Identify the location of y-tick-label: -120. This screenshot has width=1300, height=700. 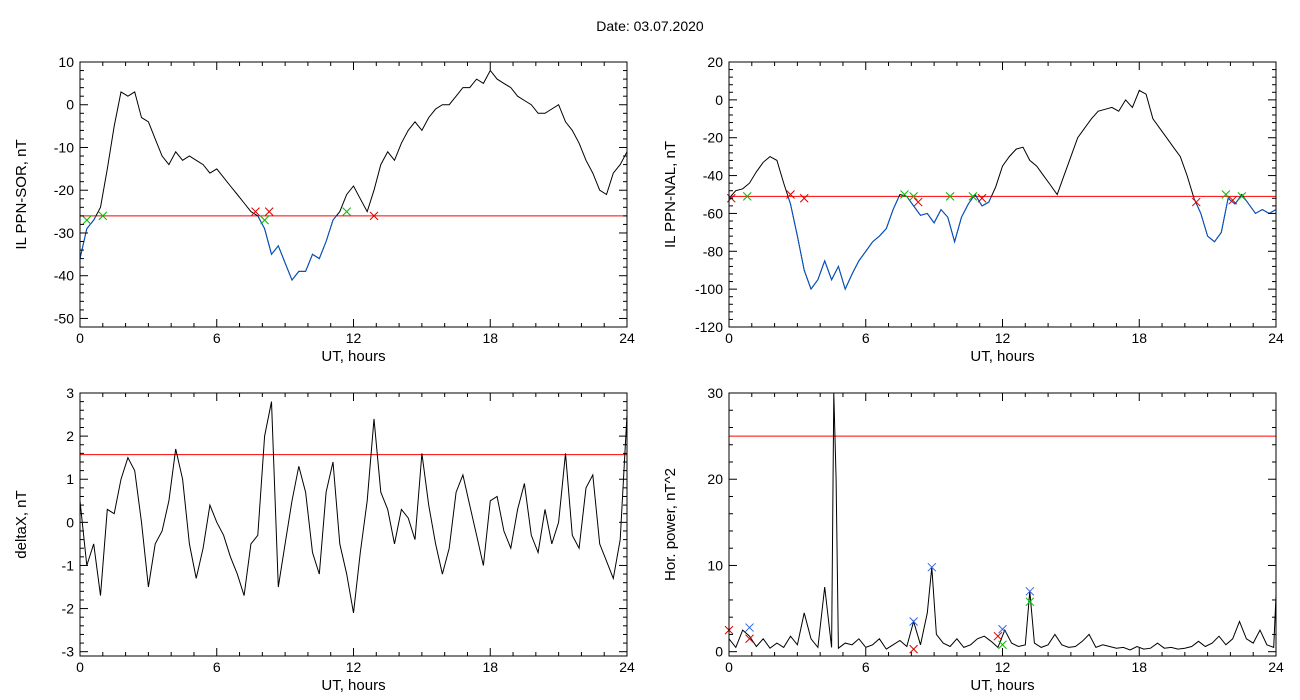
(709, 327).